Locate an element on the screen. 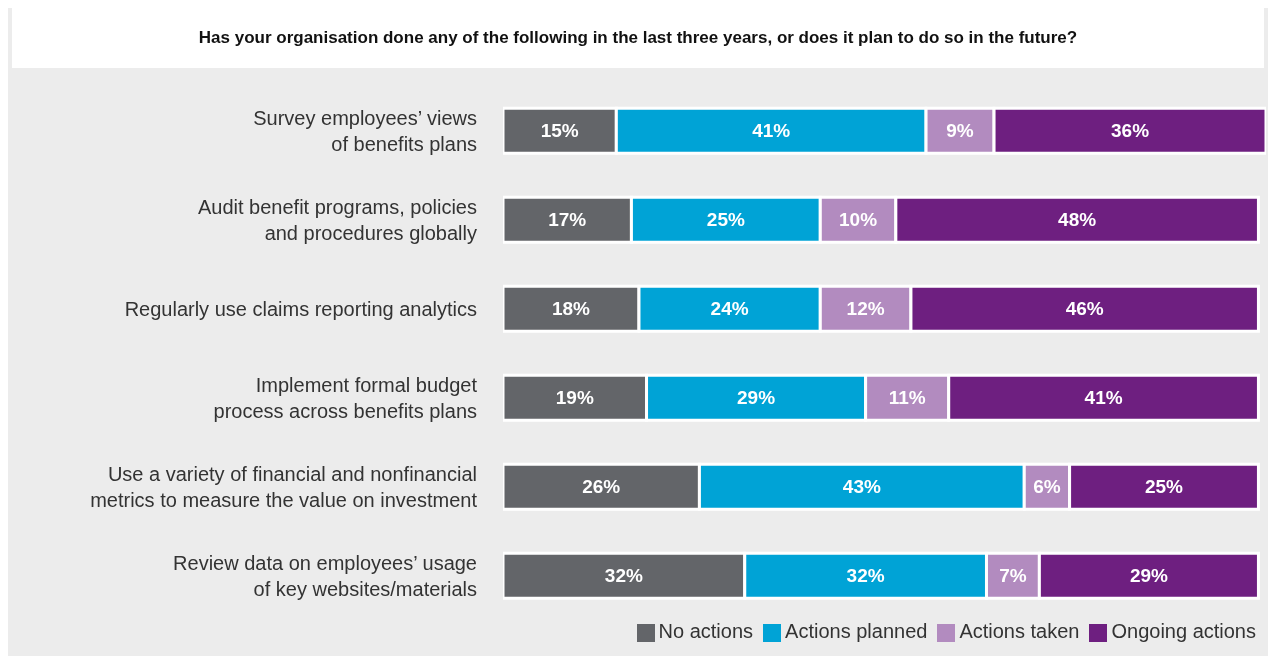  legend-label: Ongoing actions is located at coordinates (1183, 631).